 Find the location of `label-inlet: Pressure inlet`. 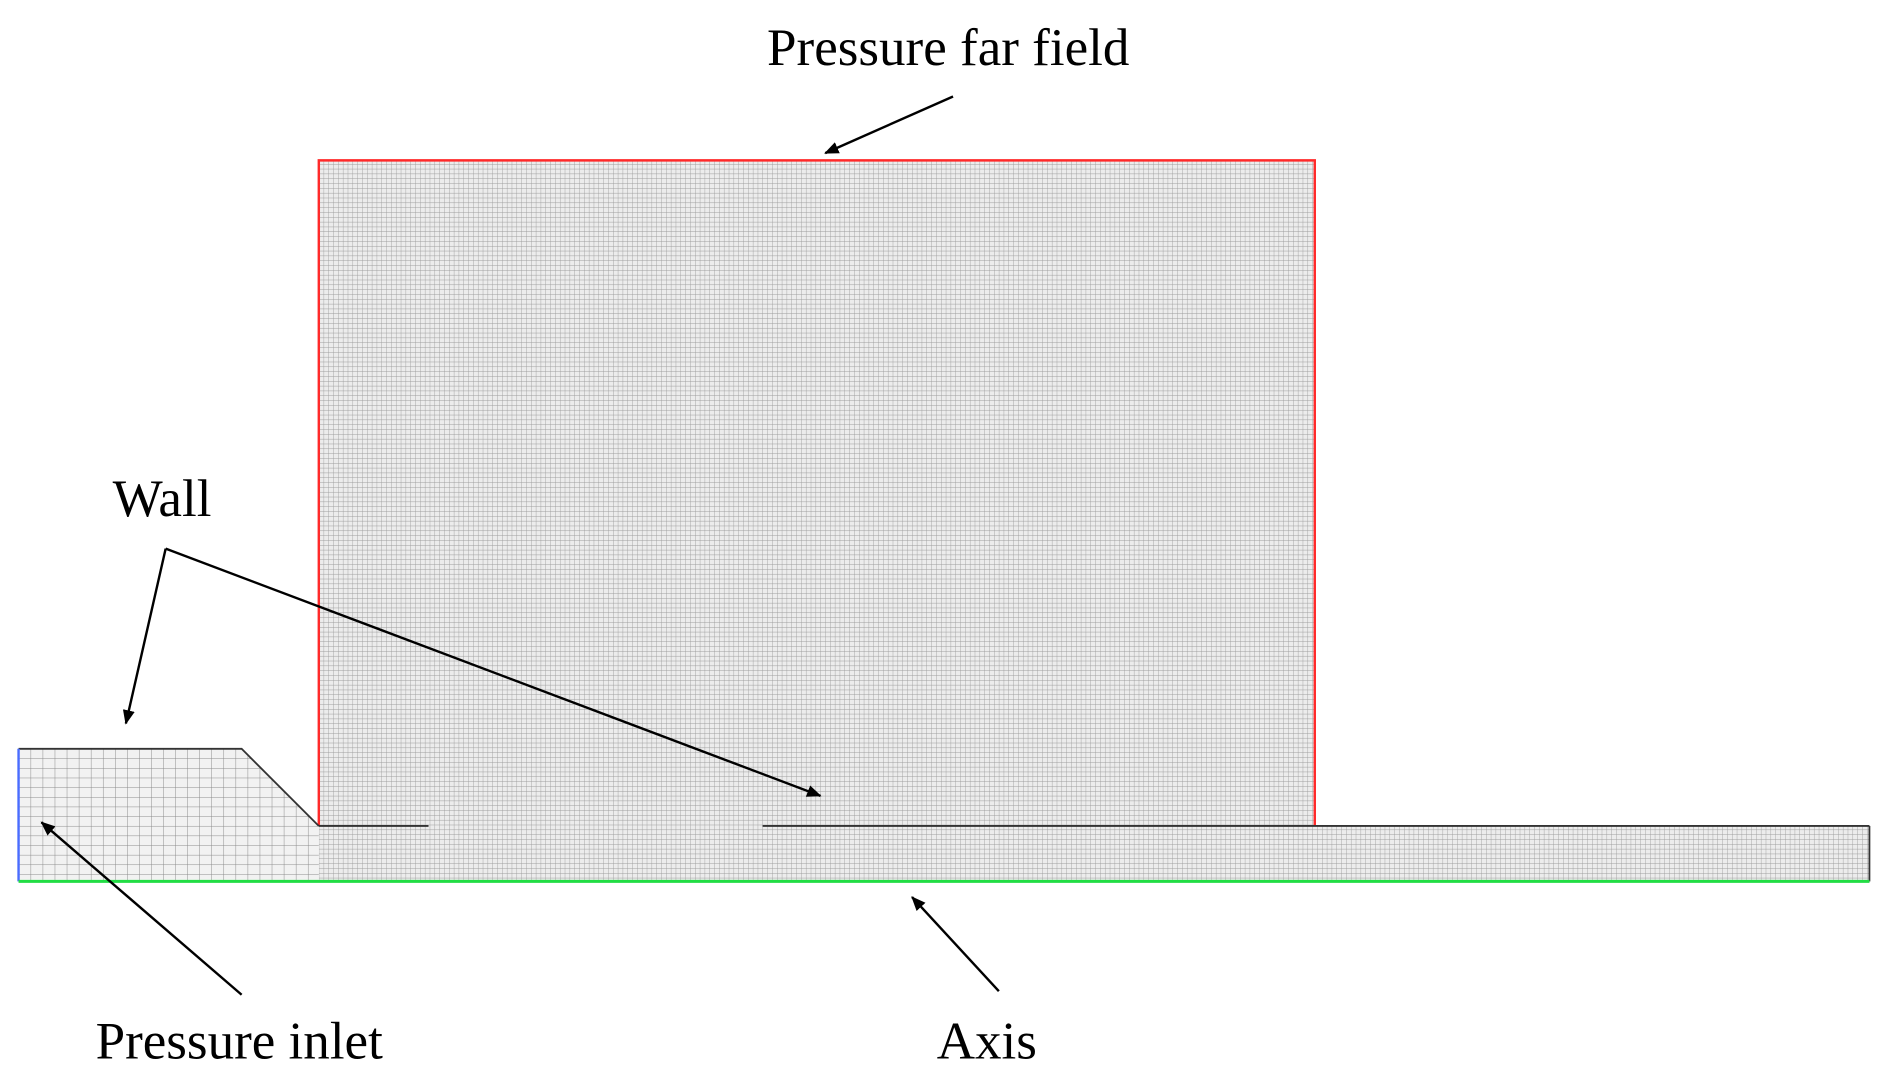

label-inlet: Pressure inlet is located at coordinates (240, 1042).